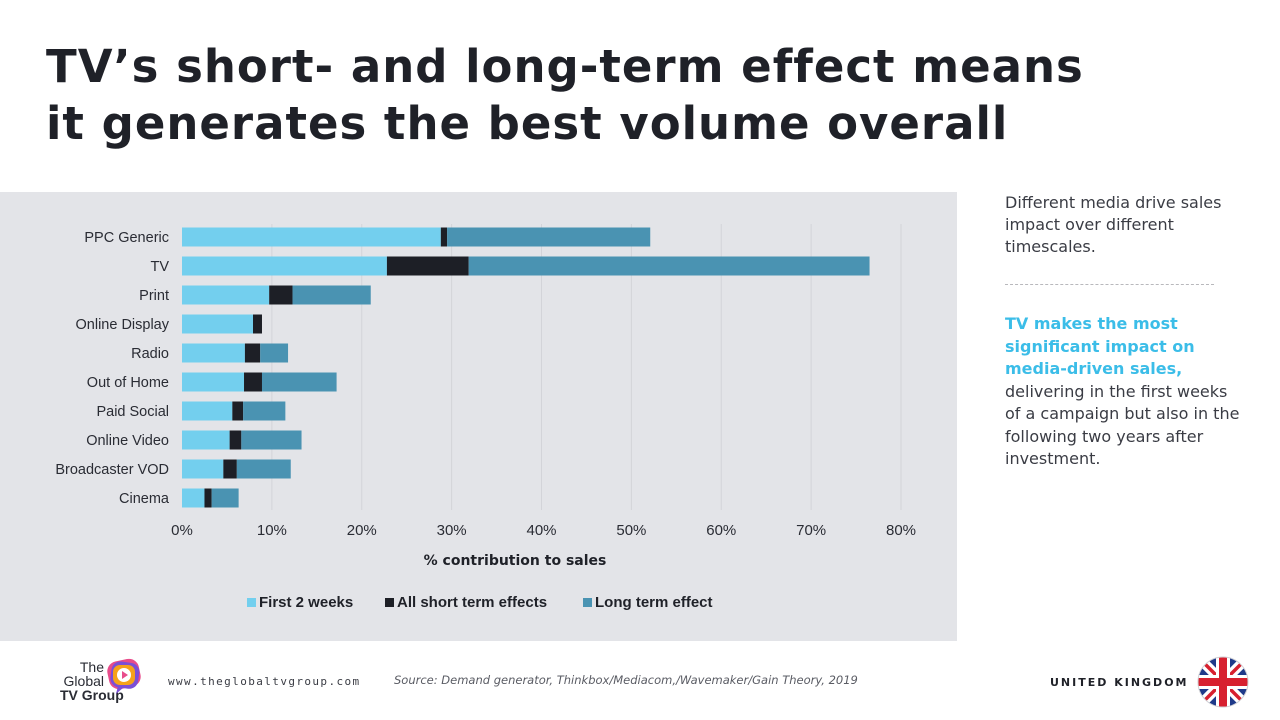 The width and height of the screenshot is (1280, 720). Describe the element at coordinates (124, 676) in the screenshot. I see `logo-play-icon` at that location.